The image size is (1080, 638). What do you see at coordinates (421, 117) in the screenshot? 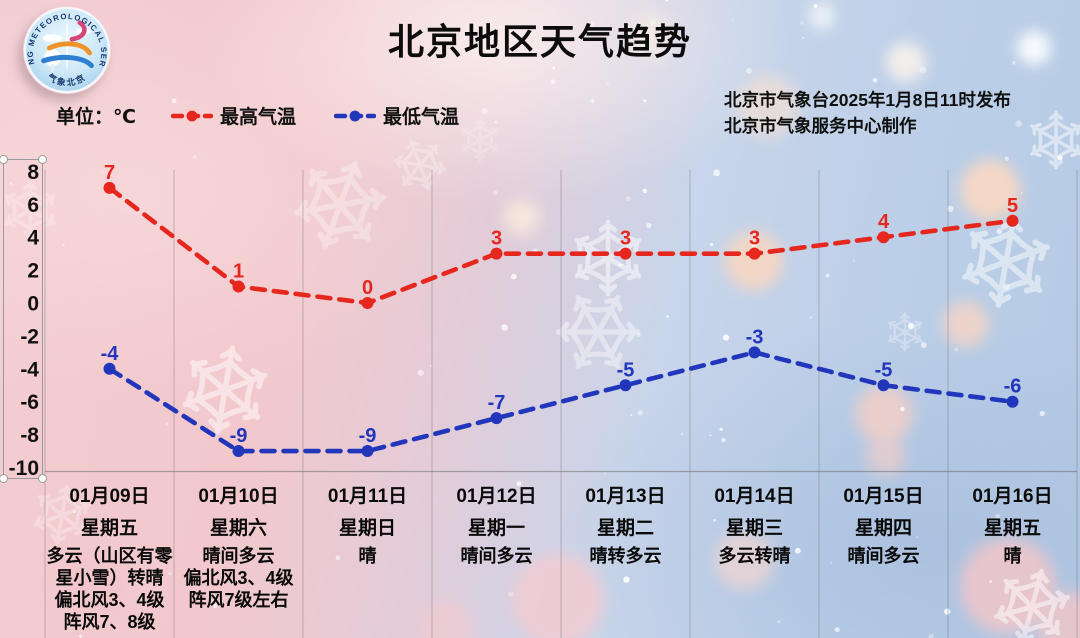
I see `legend-min-label: 最低气温` at bounding box center [421, 117].